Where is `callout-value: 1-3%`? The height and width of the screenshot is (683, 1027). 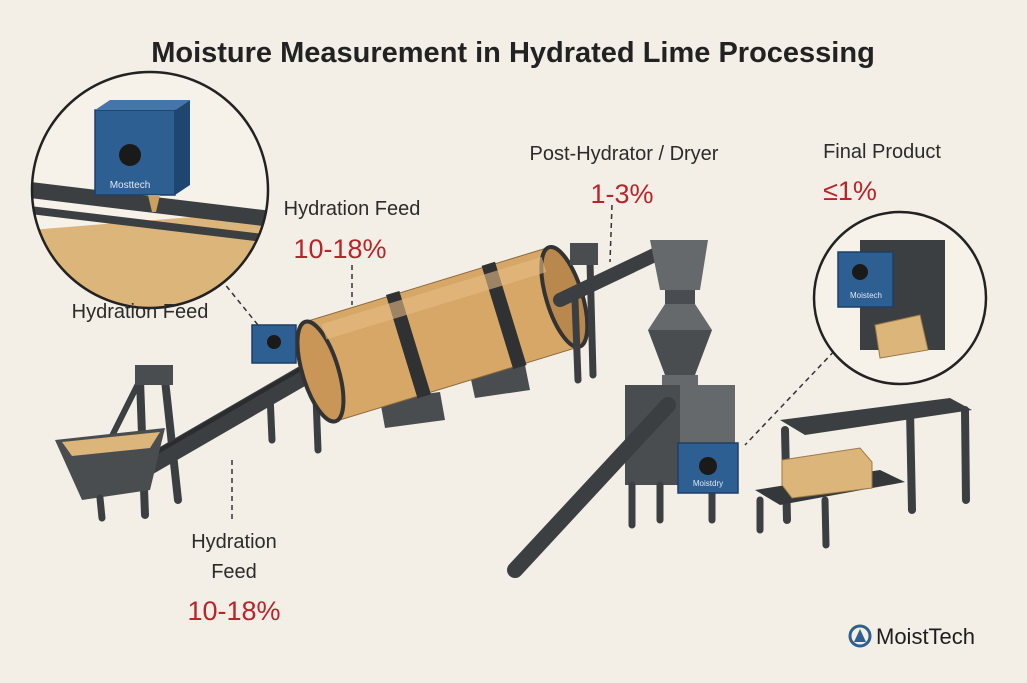
callout-value: 1-3% is located at coordinates (621, 194).